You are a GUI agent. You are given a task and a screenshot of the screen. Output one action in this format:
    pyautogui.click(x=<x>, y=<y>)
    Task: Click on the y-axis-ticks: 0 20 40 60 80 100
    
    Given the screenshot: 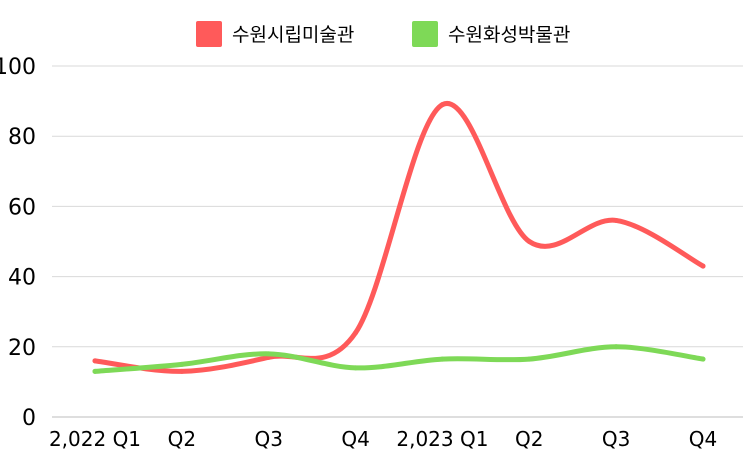 What is the action you would take?
    pyautogui.click(x=18, y=243)
    